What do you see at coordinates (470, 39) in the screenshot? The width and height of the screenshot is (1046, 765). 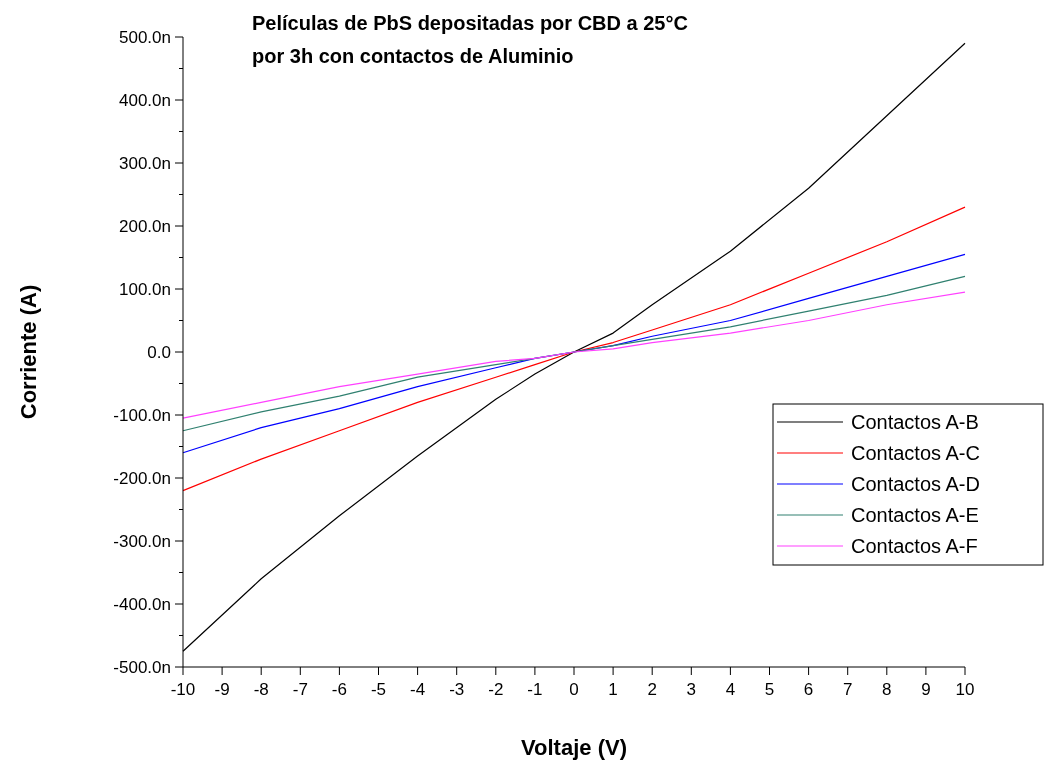 I see `chart-title: Películas de PbS depositadas por CBD a 25°C por 3h con contactos de Aluminio` at bounding box center [470, 39].